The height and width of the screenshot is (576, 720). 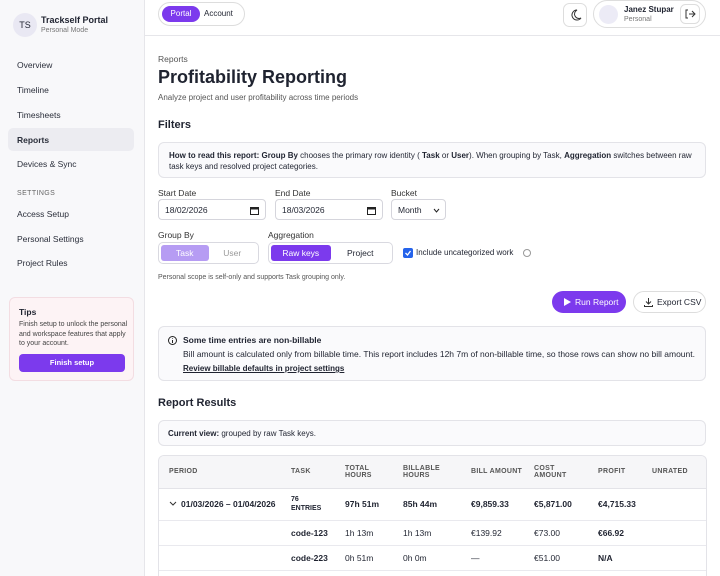 What do you see at coordinates (33, 90) in the screenshot?
I see `nav-item: Timeline` at bounding box center [33, 90].